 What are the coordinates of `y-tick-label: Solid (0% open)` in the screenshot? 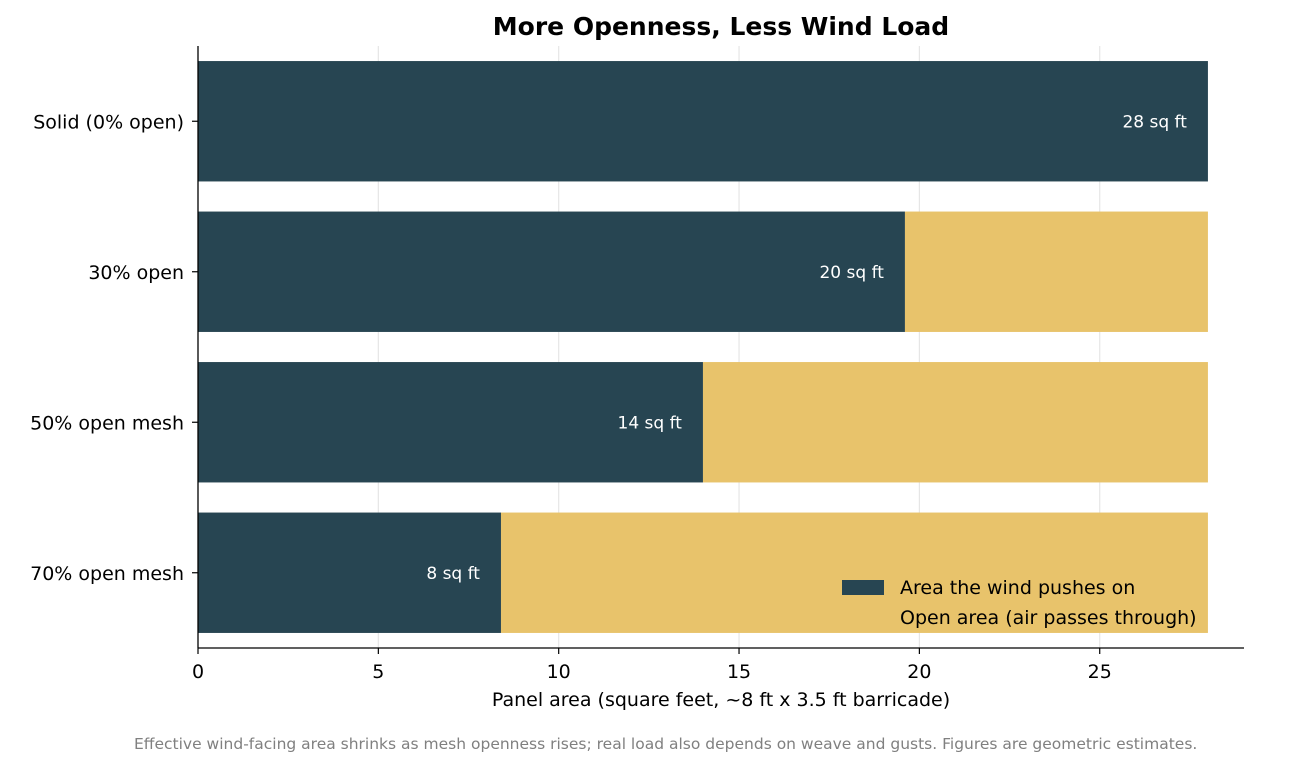 It's located at (108, 122).